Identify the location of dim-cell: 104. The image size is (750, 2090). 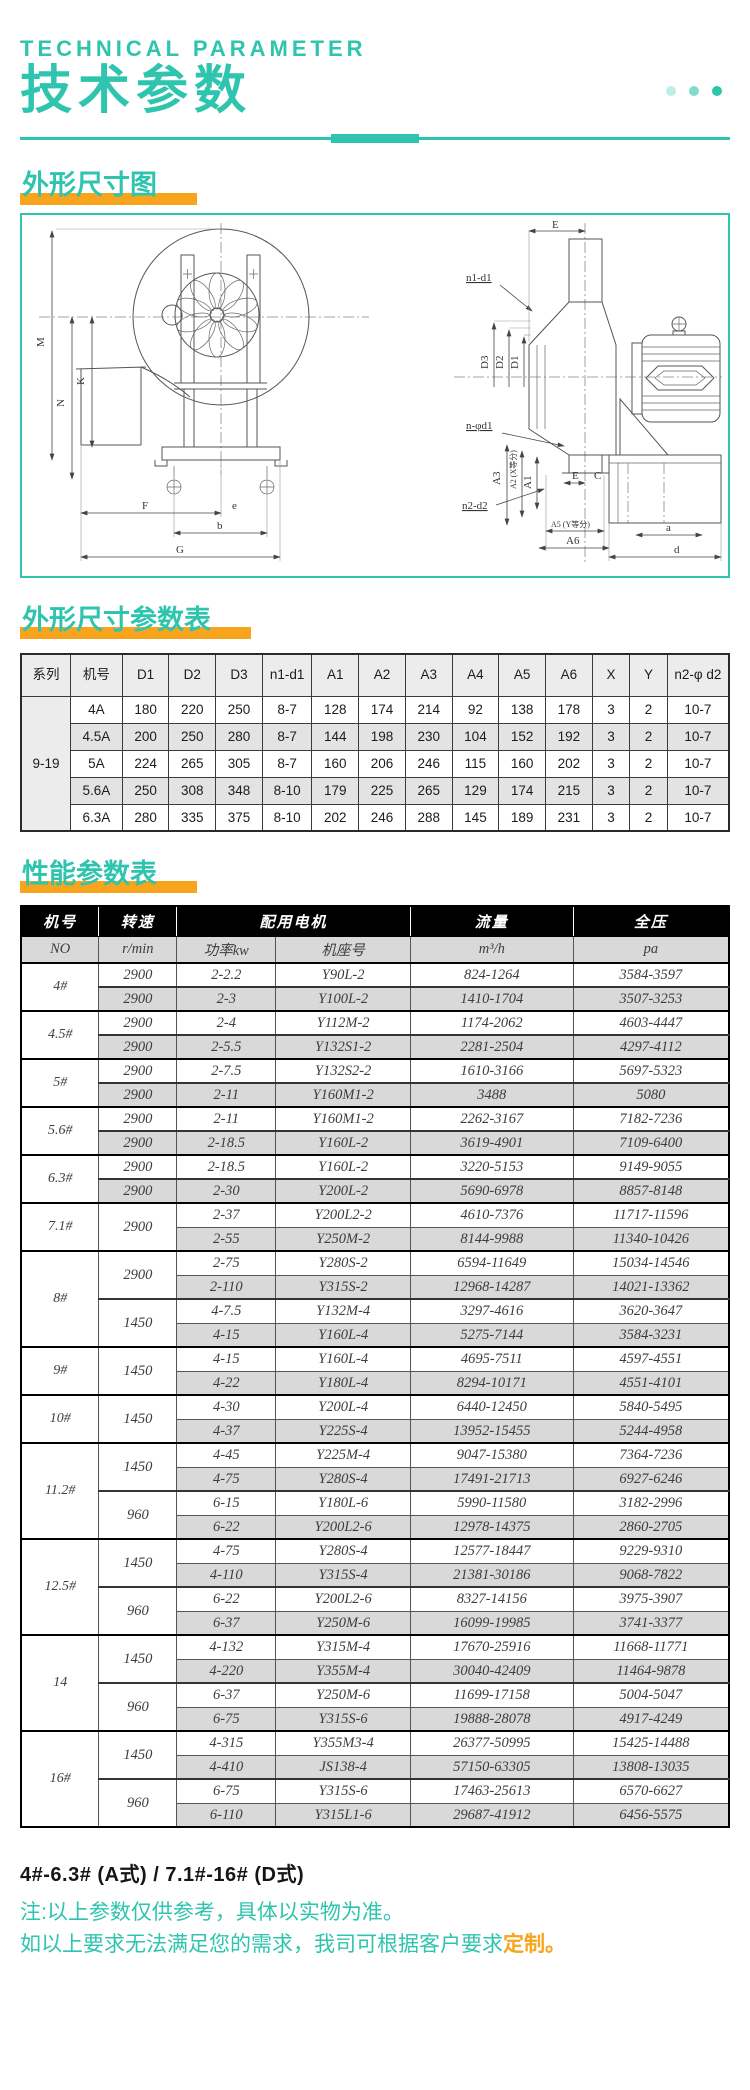
(475, 736).